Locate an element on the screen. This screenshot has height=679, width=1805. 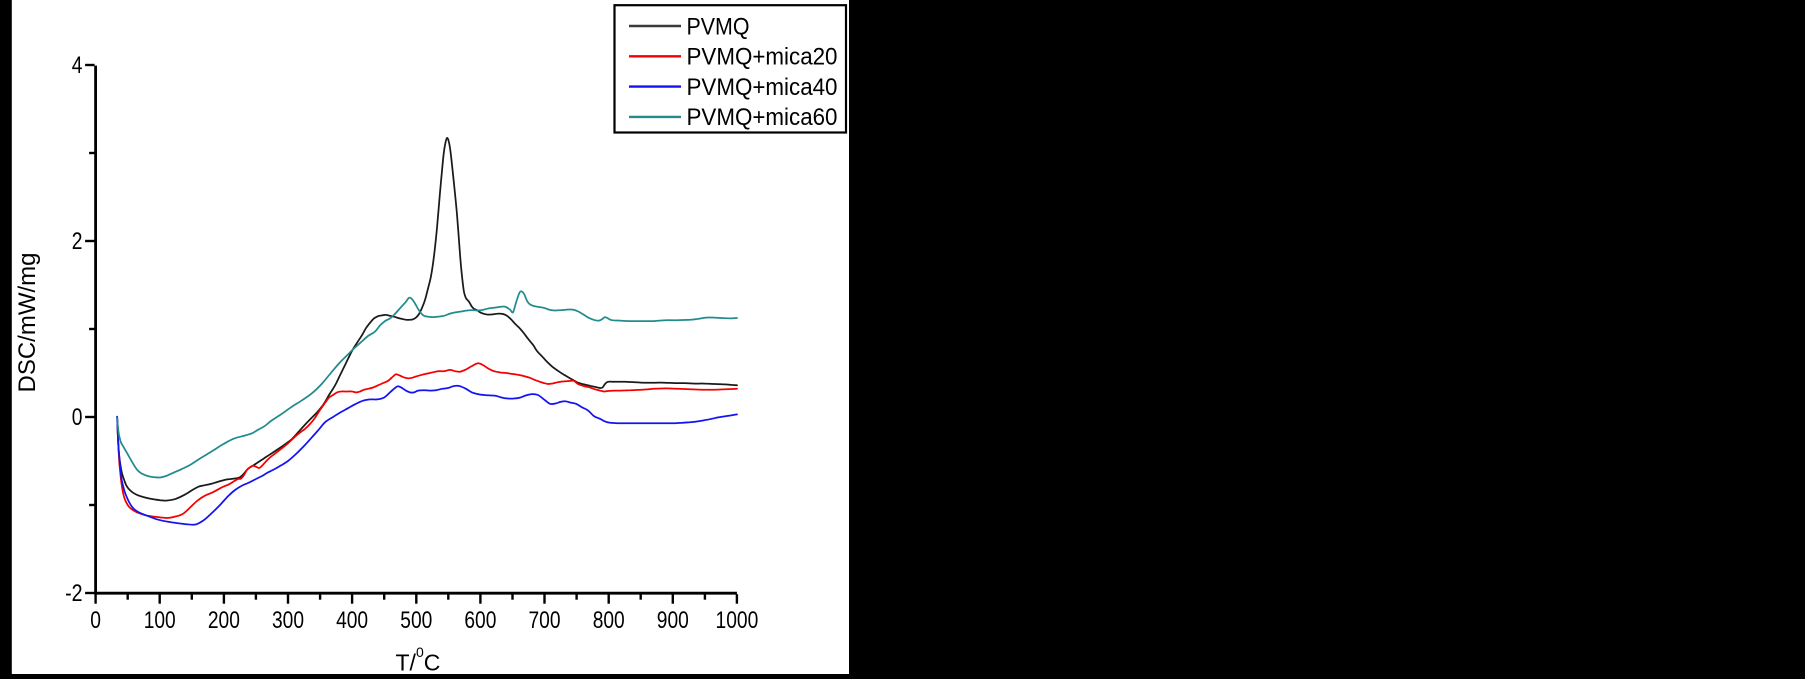
svg-text: 200 is located at coordinates (224, 620).